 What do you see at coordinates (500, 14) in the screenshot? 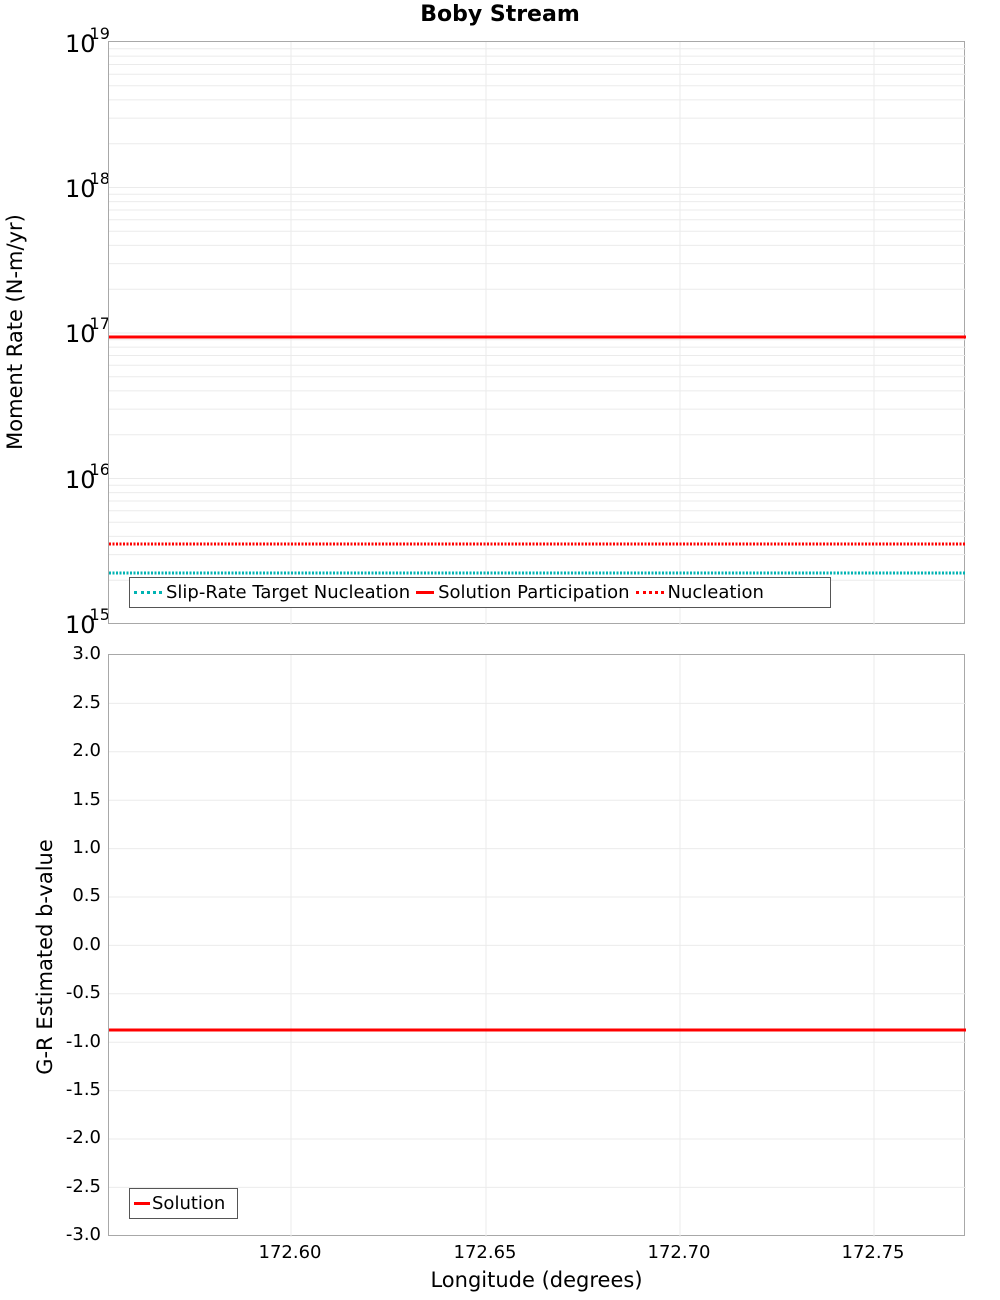
I see `chart-title: Boby Stream` at bounding box center [500, 14].